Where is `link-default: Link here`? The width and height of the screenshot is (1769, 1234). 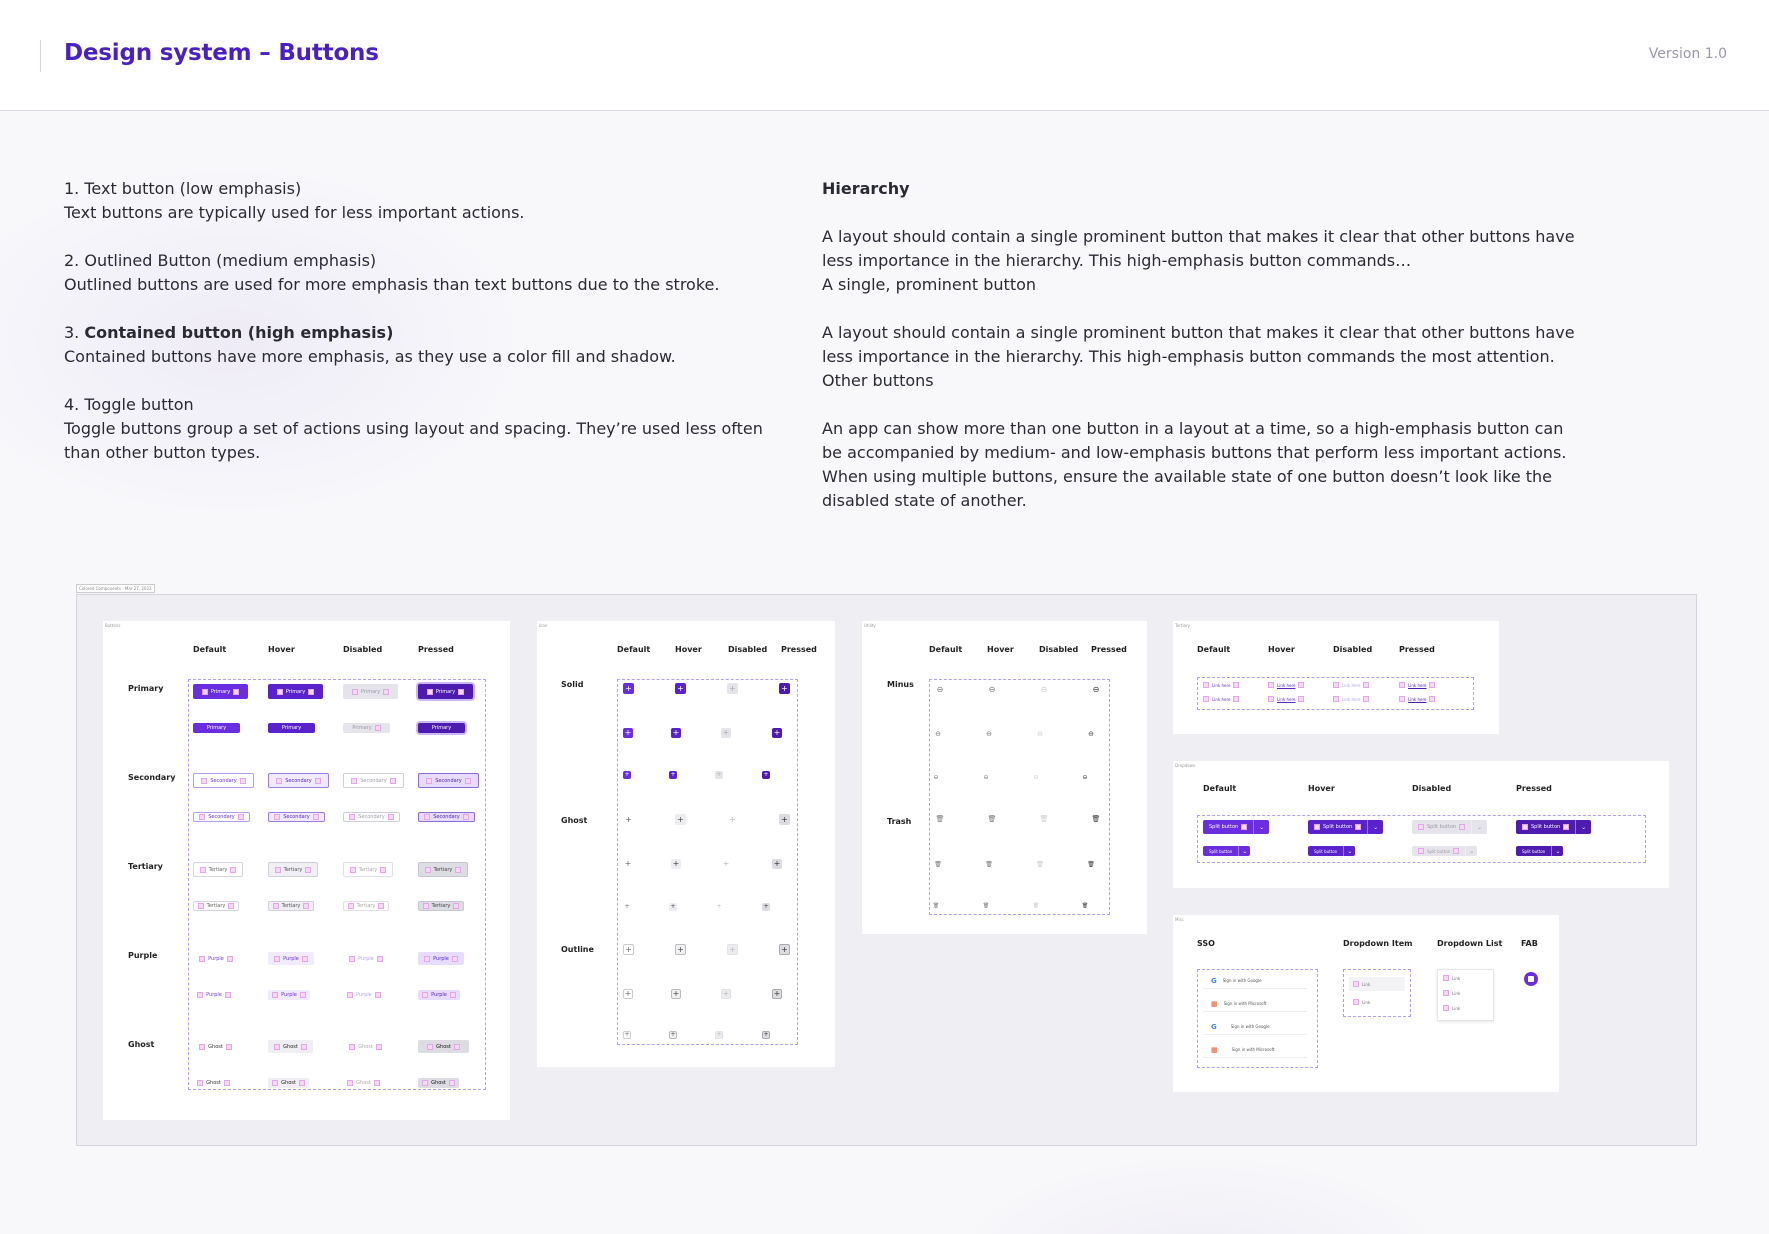
link-default: Link here is located at coordinates (1221, 685).